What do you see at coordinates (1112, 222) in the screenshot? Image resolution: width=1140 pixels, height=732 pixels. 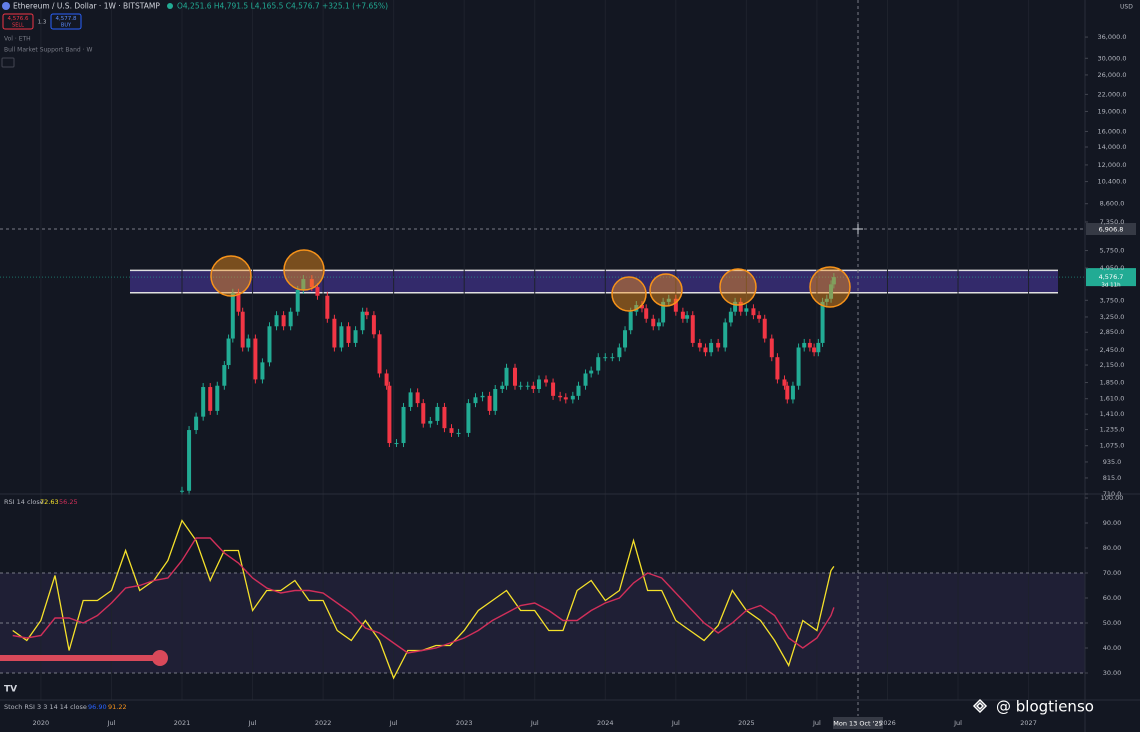 I see `y-tick-label: 7,350.0` at bounding box center [1112, 222].